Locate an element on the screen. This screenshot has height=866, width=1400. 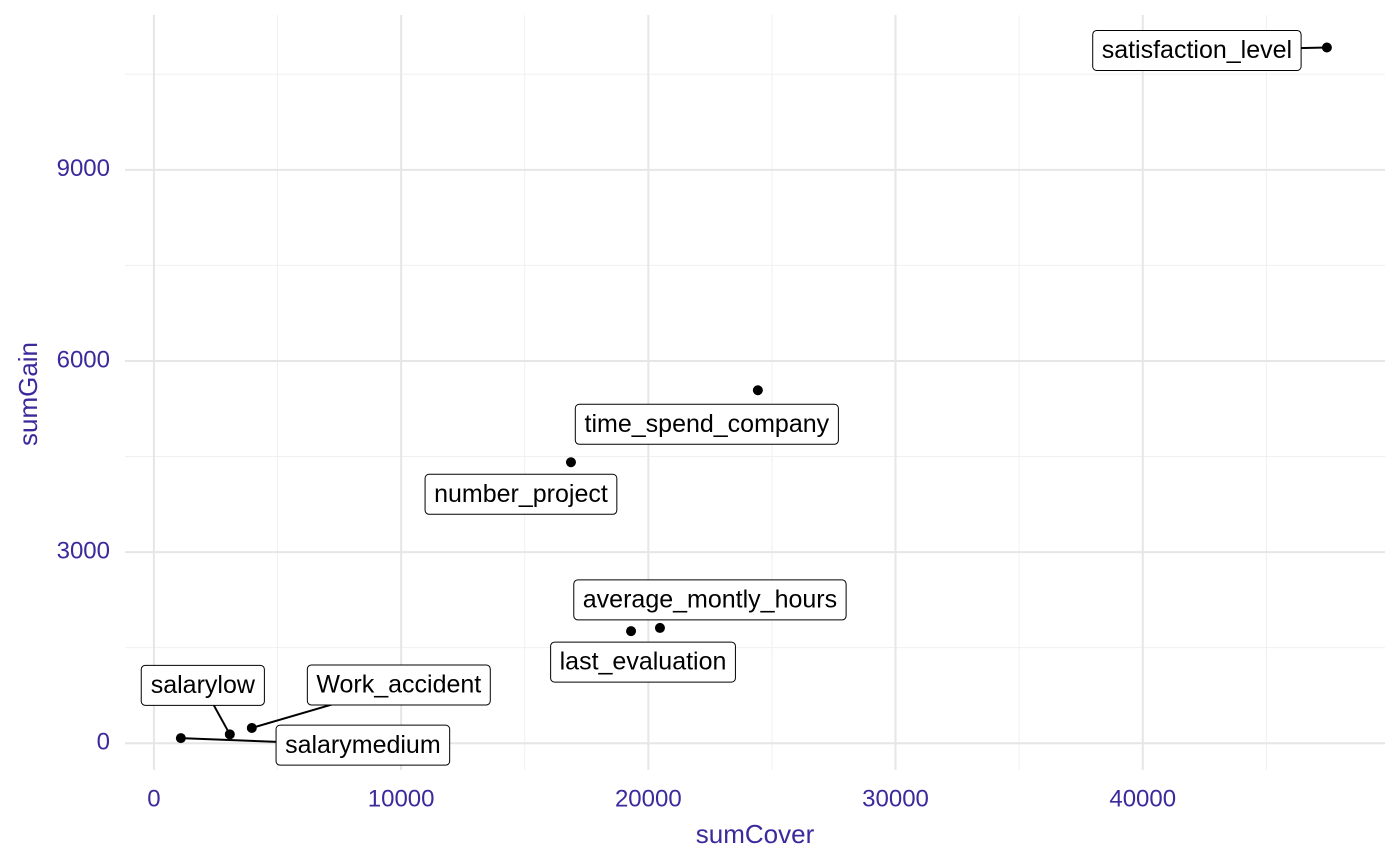
x-tick-label: 30000 is located at coordinates (895, 798).